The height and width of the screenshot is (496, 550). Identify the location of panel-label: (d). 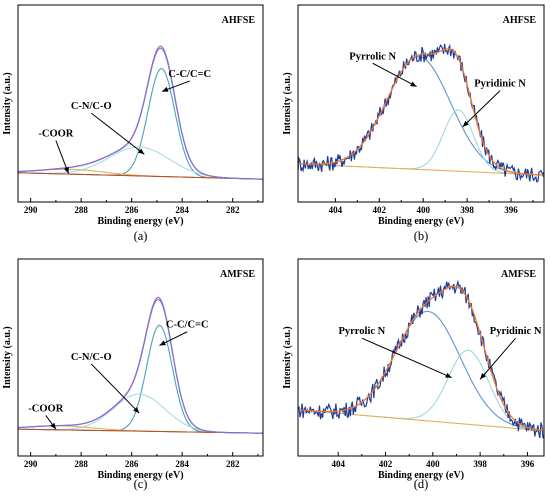
(421, 484).